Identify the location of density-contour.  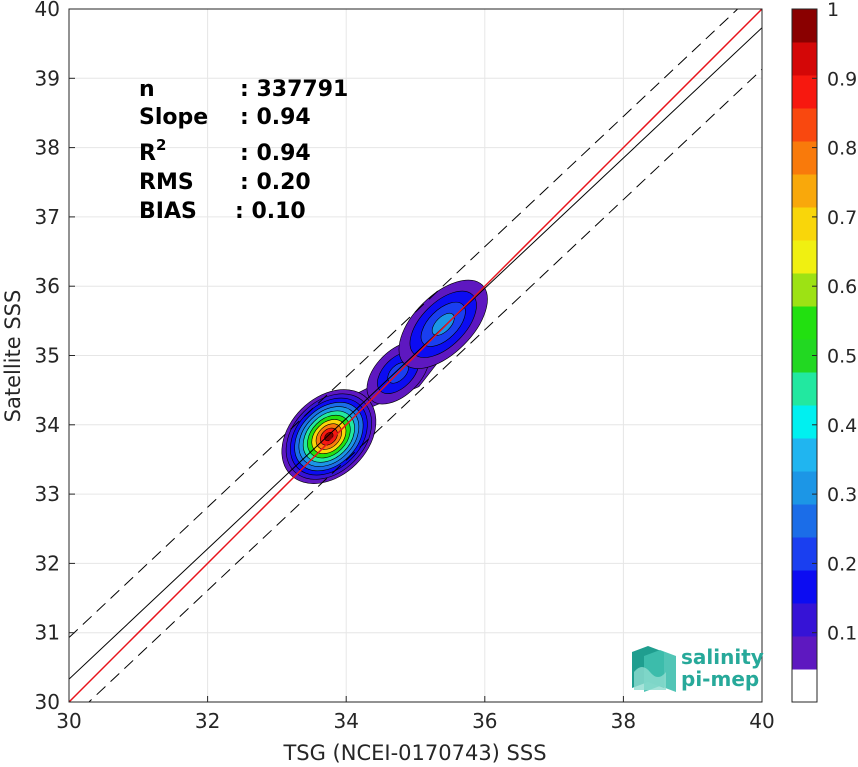
(443, 324).